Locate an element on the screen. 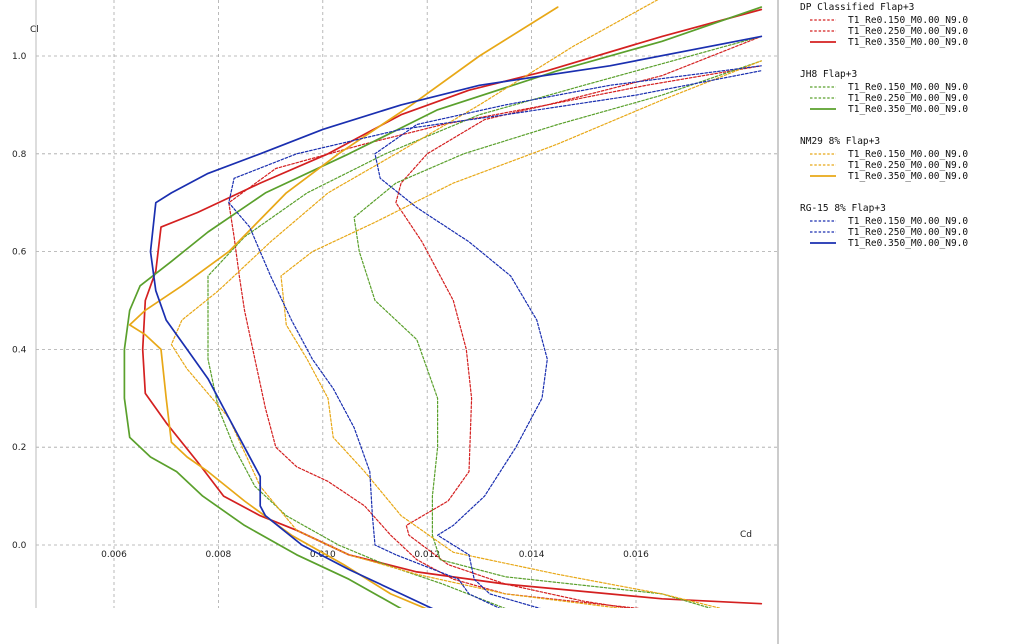 This screenshot has height=644, width=1024. x-tick-label: 0.012 is located at coordinates (427, 555).